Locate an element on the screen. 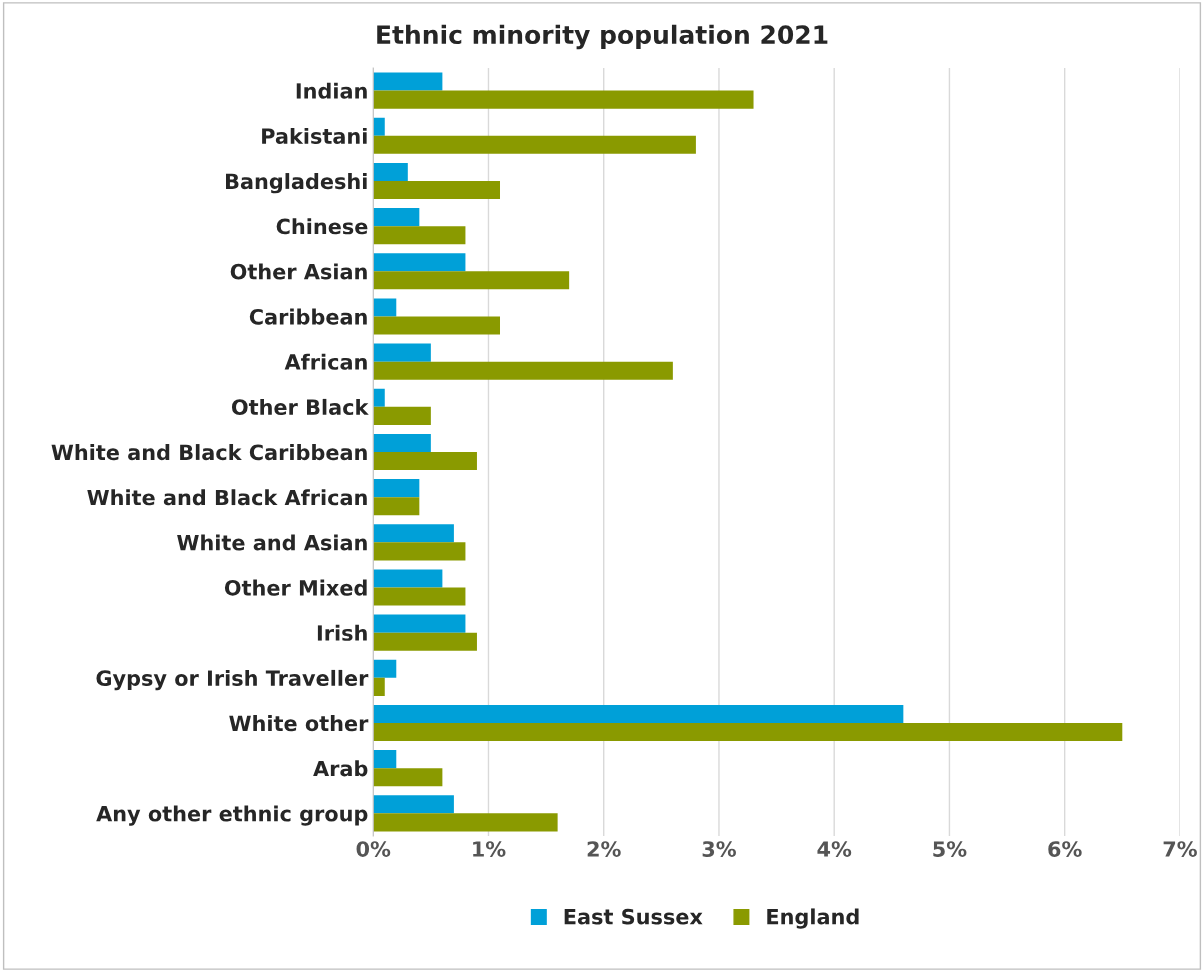 The image size is (1204, 972). y-tick-label: White and Black Caribbean is located at coordinates (209, 452).